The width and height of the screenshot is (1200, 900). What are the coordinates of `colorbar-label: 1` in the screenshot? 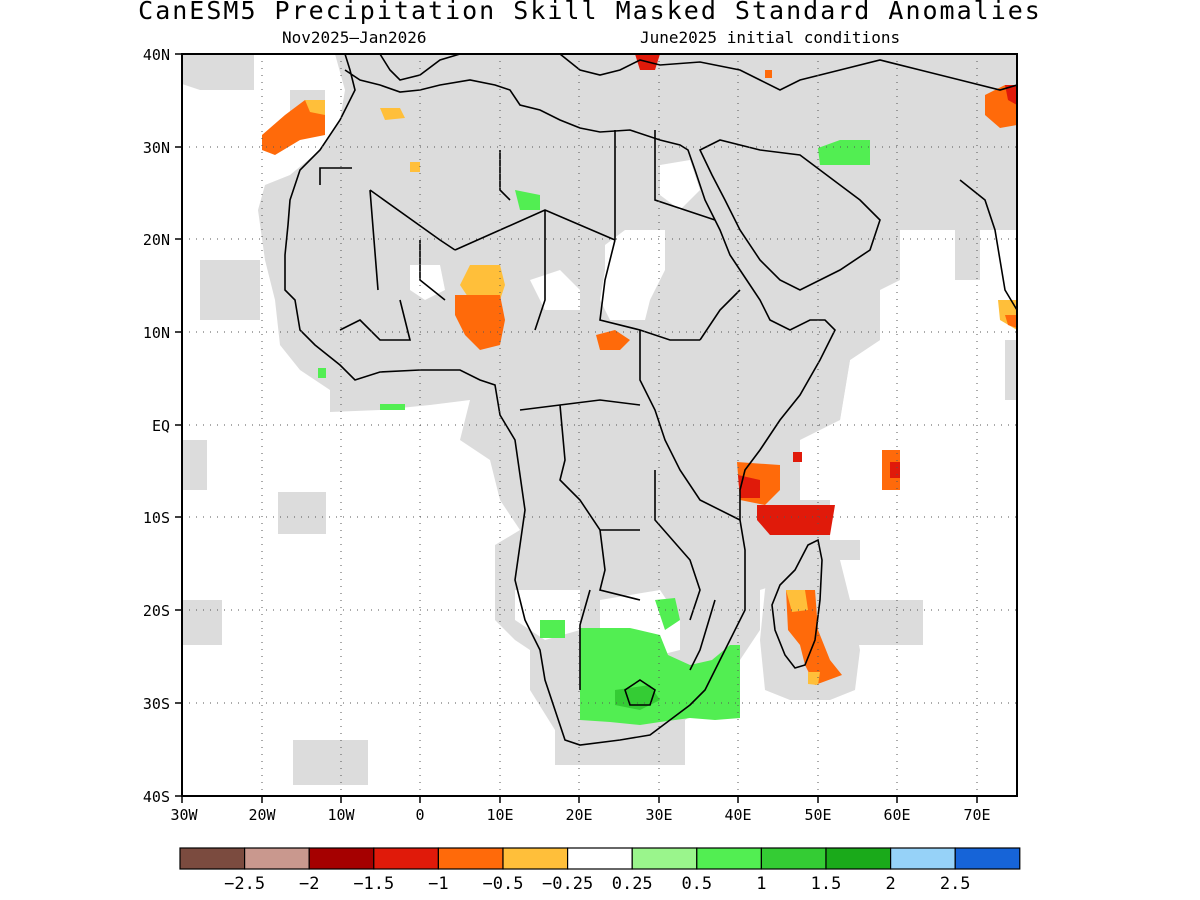 It's located at (761, 884).